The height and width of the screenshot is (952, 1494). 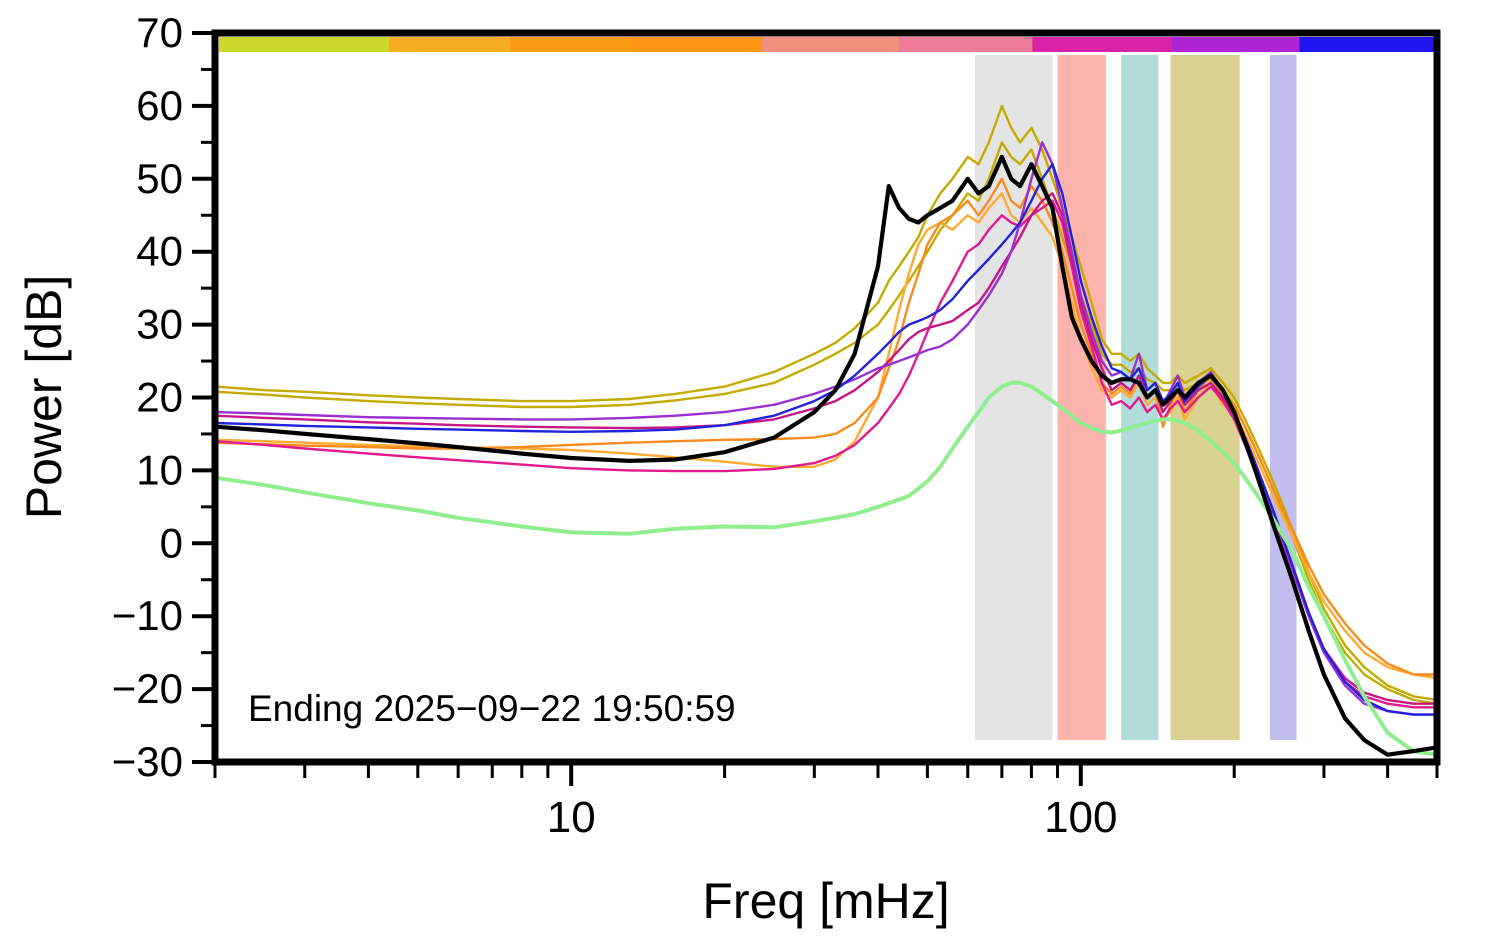 I want to click on svg-text: 40, so click(x=159, y=251).